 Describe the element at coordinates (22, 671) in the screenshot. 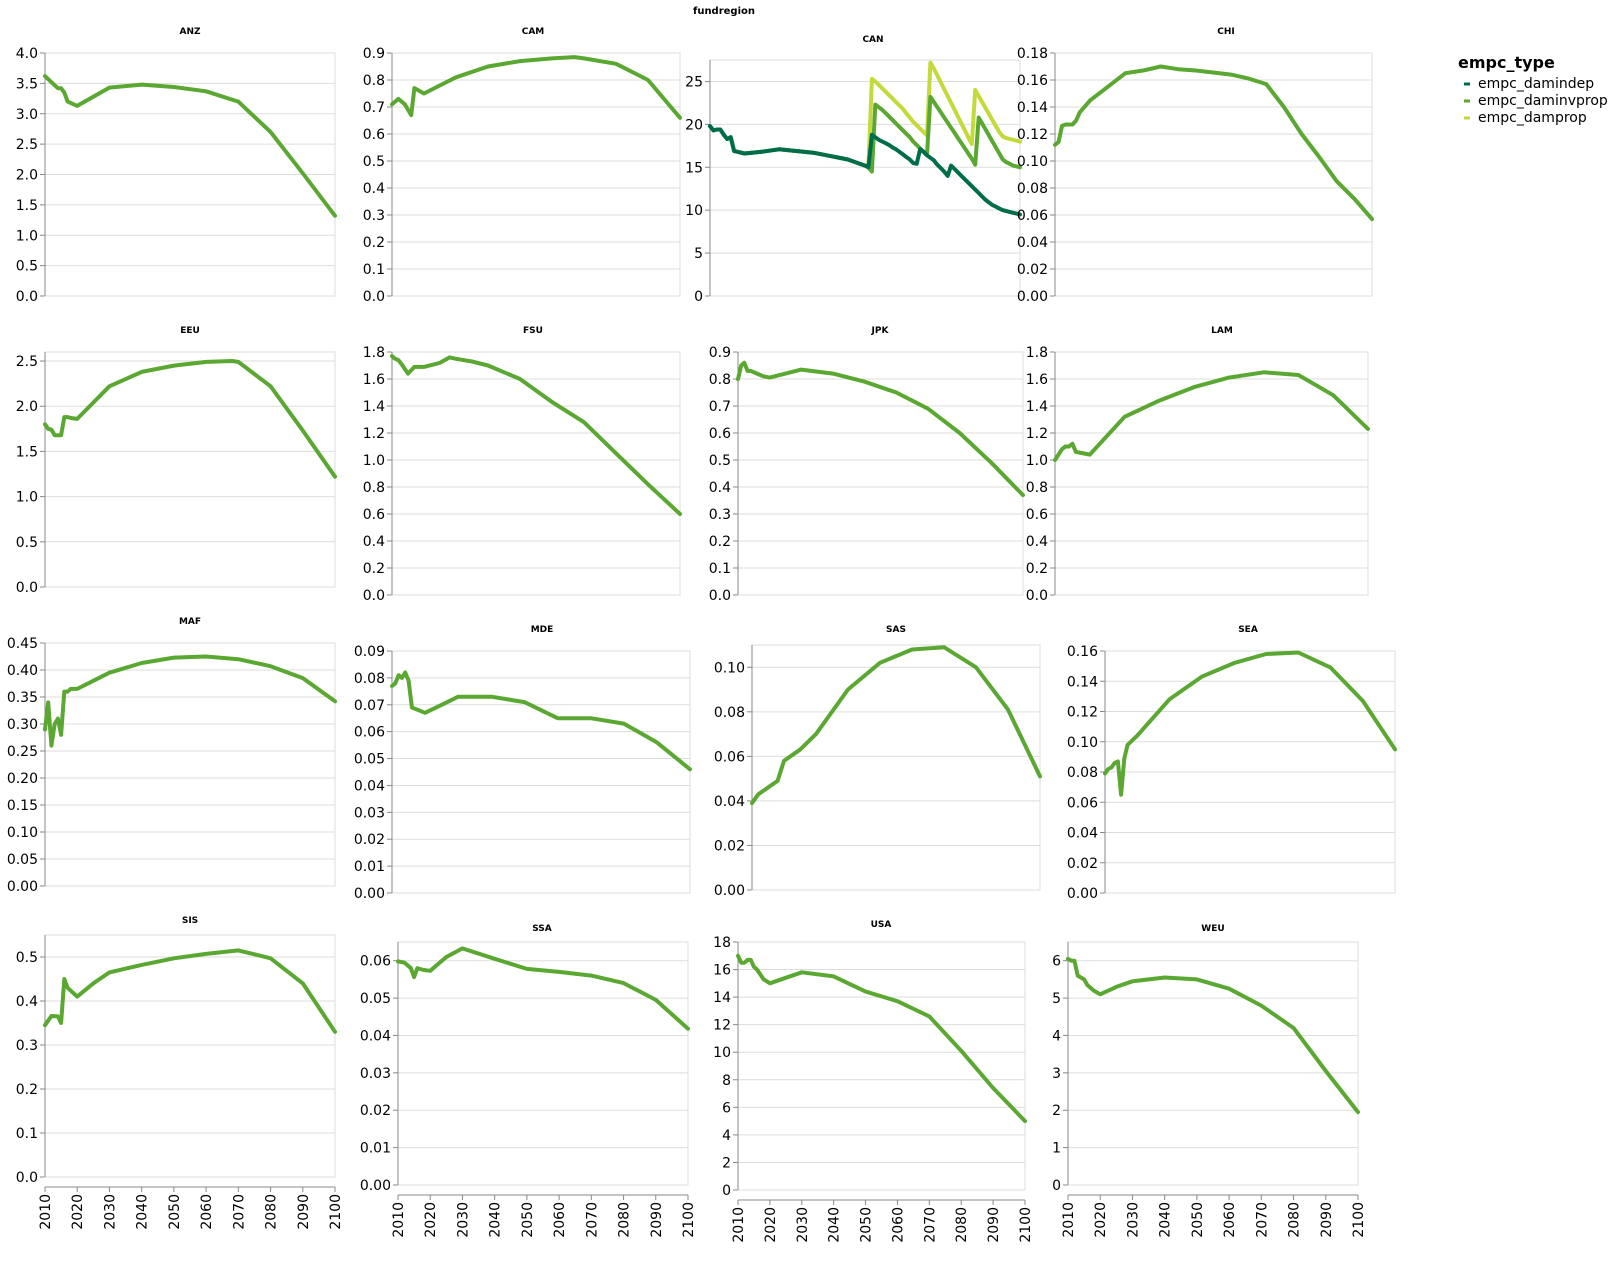

I see `y-tick-label: 0.40` at that location.